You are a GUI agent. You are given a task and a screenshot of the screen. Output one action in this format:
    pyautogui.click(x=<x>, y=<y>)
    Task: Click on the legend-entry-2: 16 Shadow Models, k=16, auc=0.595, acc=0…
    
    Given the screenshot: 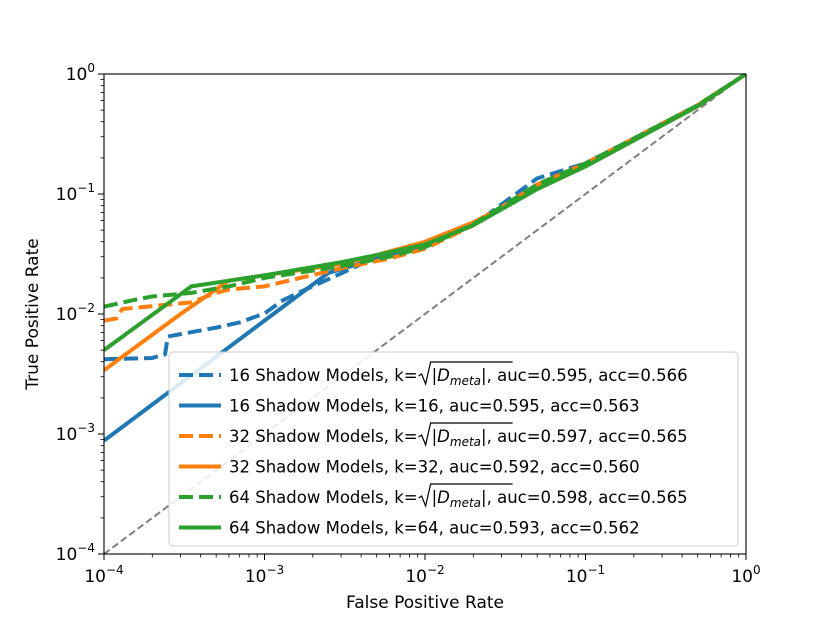 What is the action you would take?
    pyautogui.click(x=434, y=406)
    